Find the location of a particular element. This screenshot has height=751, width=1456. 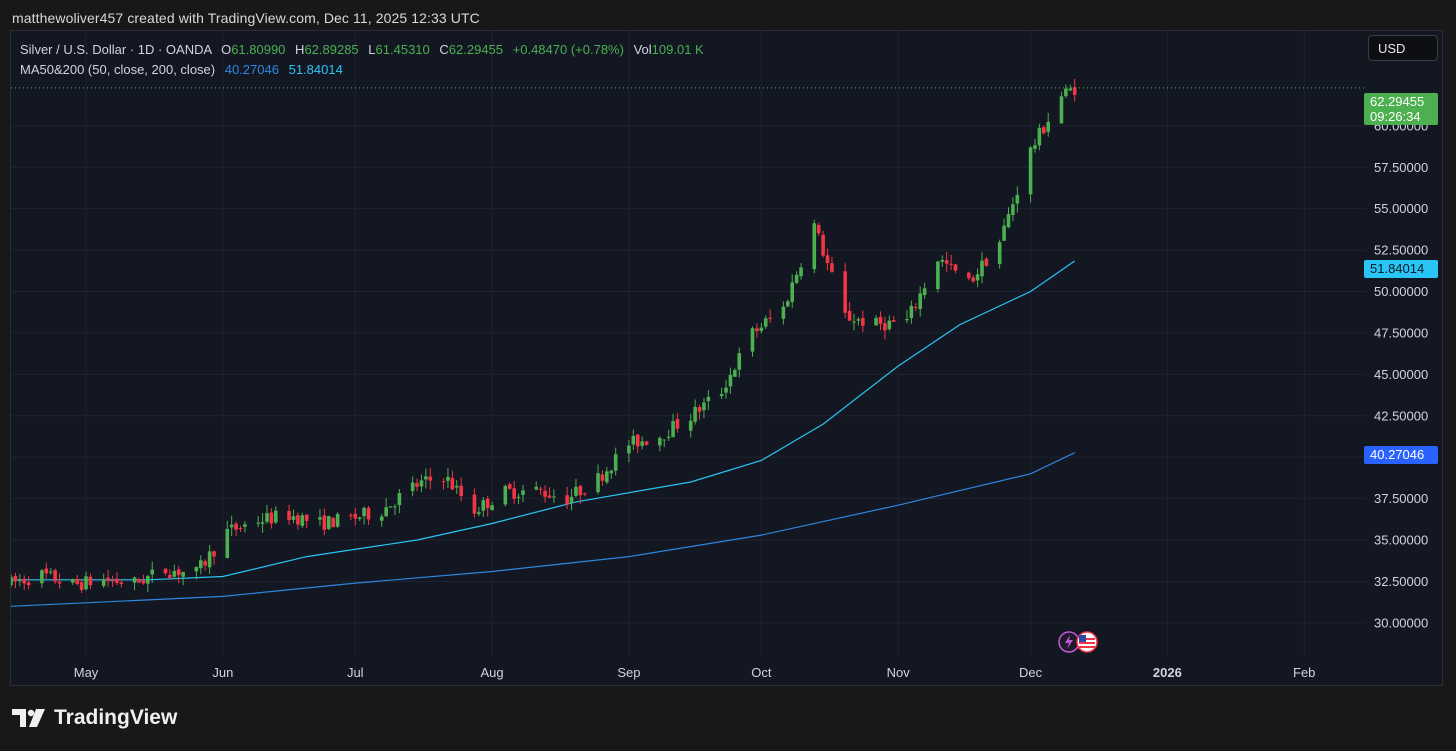

x-tick-label: May is located at coordinates (86, 672).